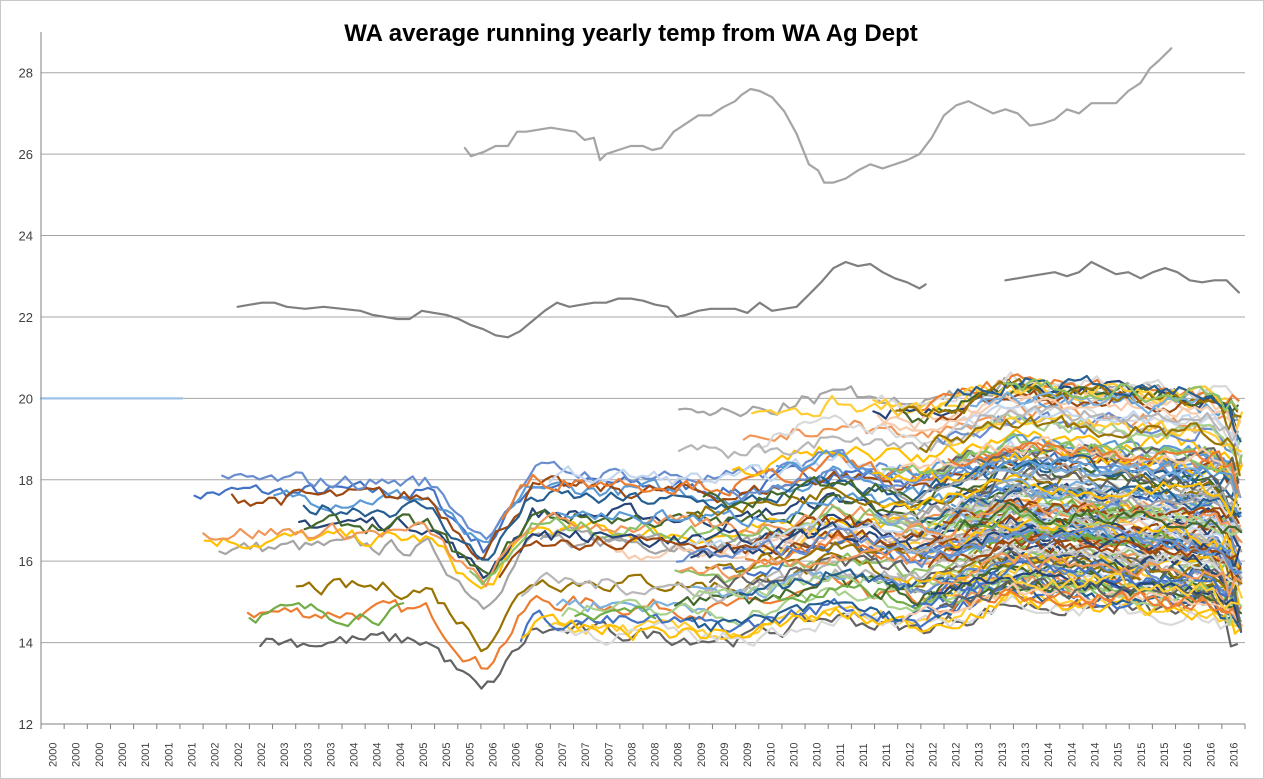 The image size is (1264, 779). Describe the element at coordinates (26, 317) in the screenshot. I see `y-tick-label: 22` at that location.